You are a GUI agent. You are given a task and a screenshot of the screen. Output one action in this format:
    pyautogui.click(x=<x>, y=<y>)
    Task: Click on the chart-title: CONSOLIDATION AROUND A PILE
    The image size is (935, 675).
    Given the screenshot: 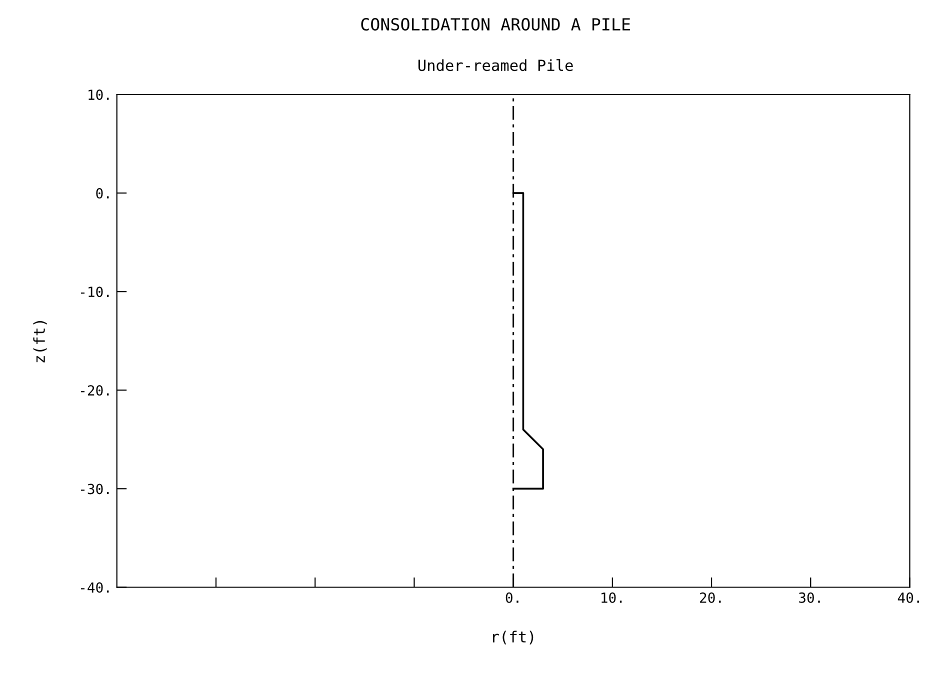 What is the action you would take?
    pyautogui.click(x=495, y=24)
    